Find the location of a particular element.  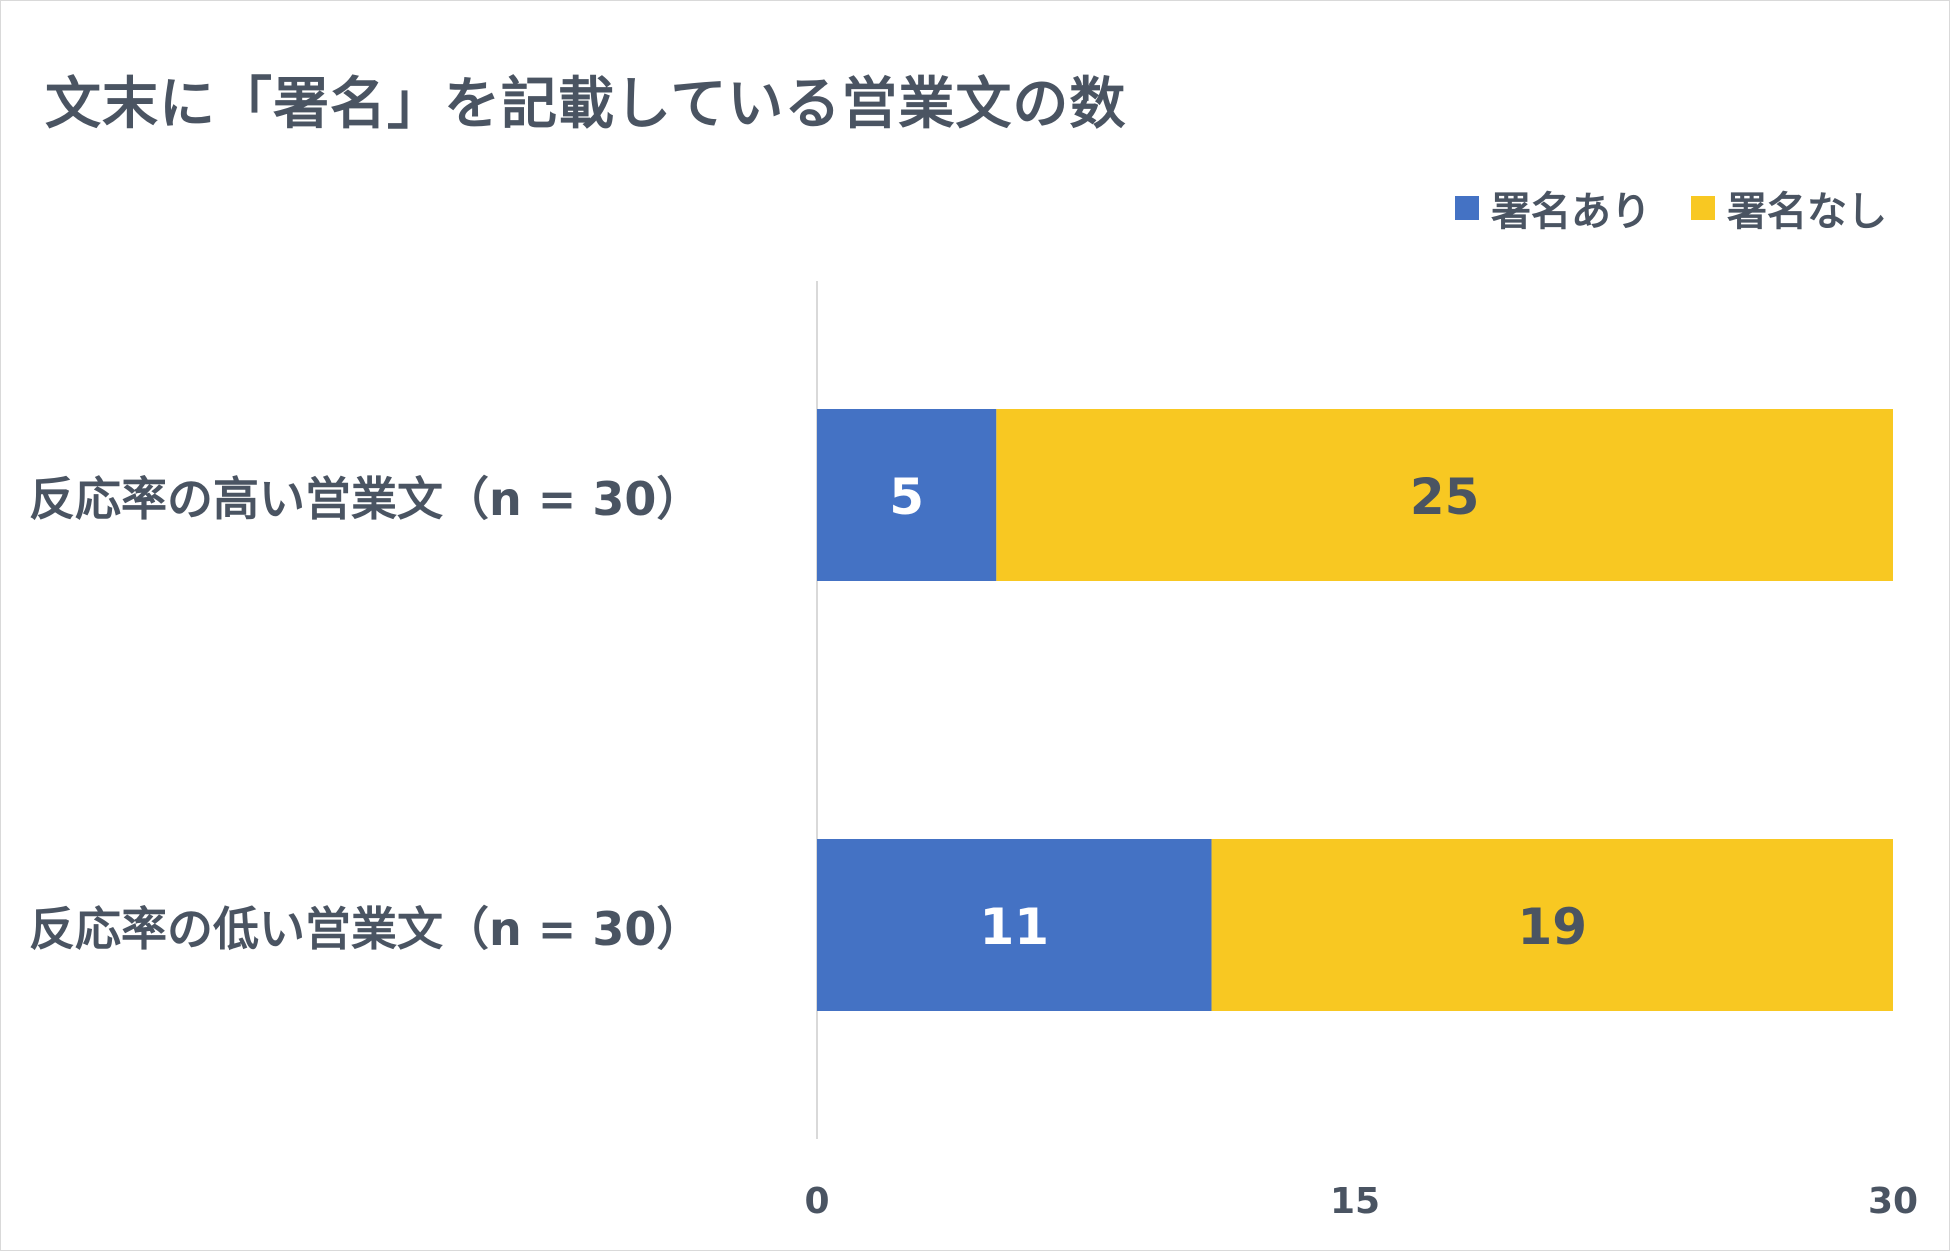

legend-item-without-signature: 署名なし is located at coordinates (1789, 208).